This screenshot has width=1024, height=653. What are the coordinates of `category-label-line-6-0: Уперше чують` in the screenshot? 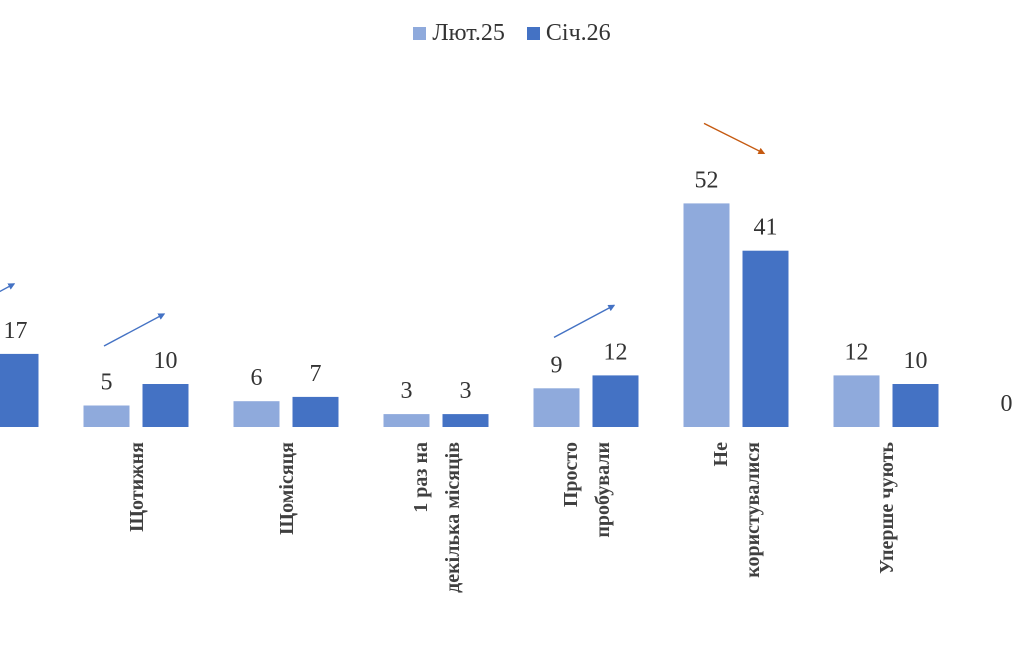 It's located at (887, 508).